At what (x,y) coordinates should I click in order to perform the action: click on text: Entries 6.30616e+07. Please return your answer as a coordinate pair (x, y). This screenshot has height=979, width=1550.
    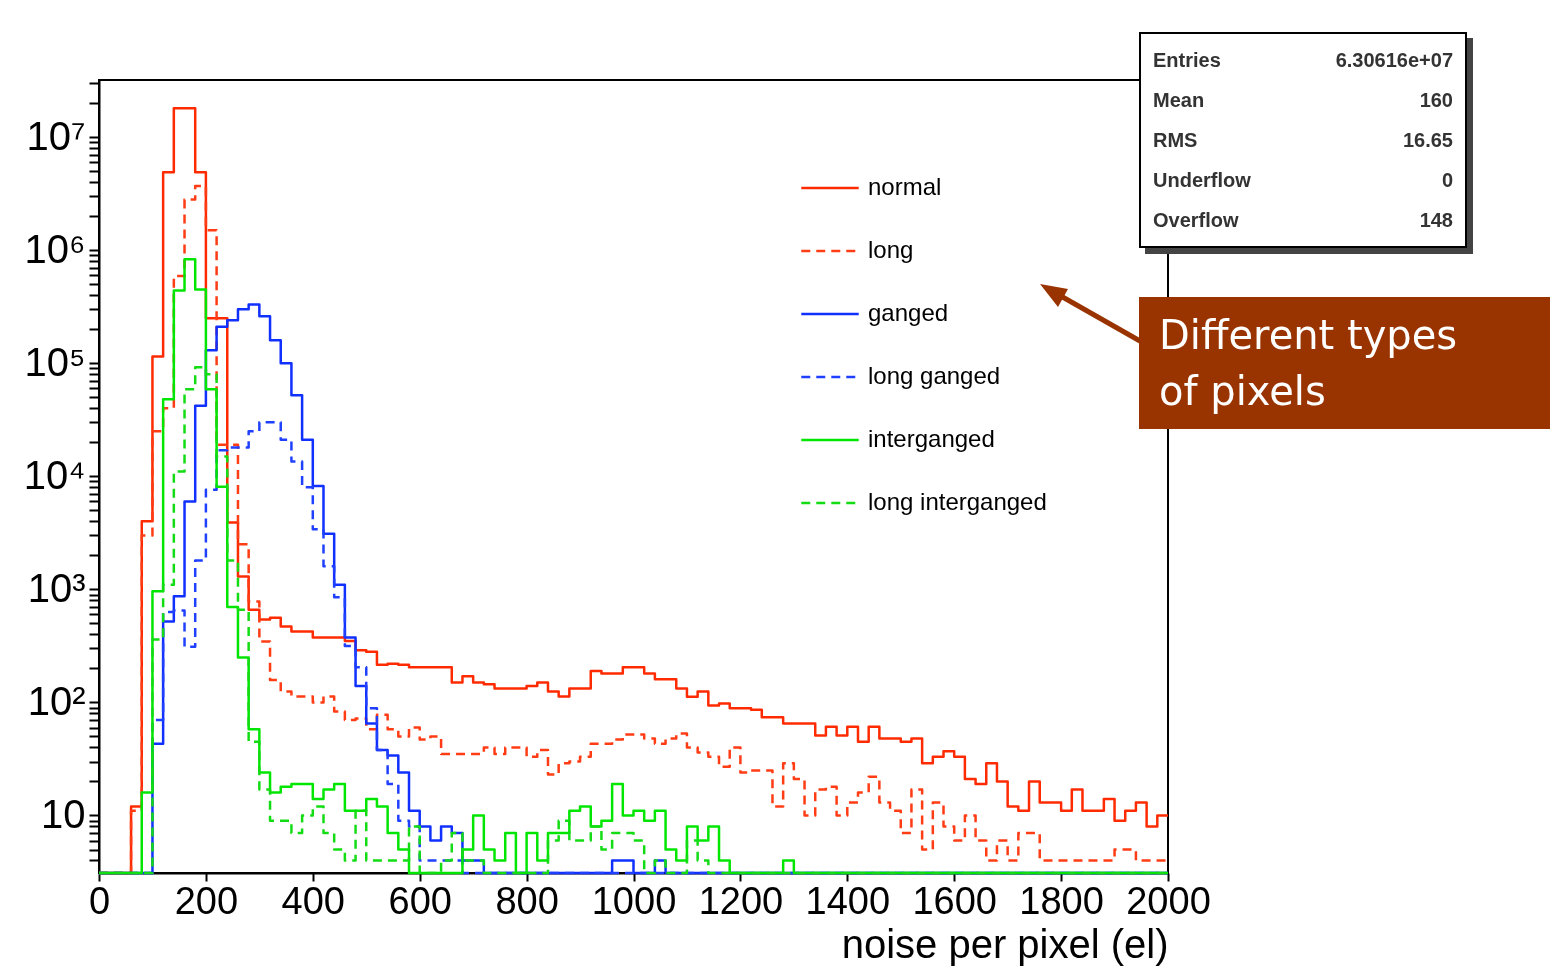
    Looking at the image, I should click on (1303, 60).